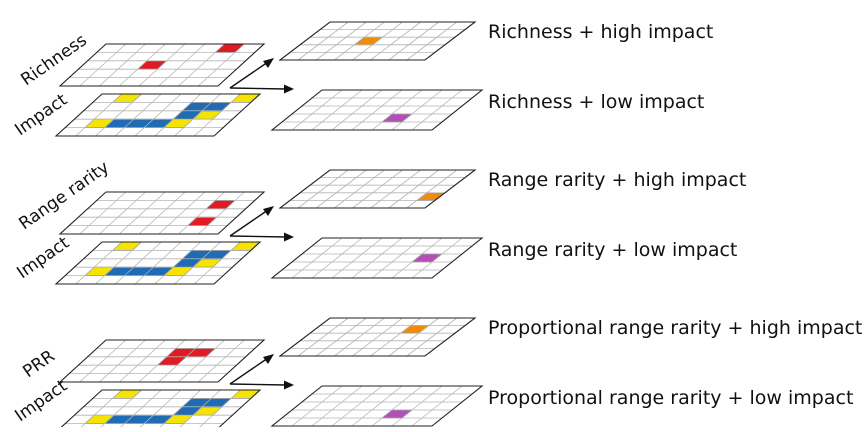 The height and width of the screenshot is (432, 868). What do you see at coordinates (251, 369) in the screenshot?
I see `arrow-to-high-prr` at bounding box center [251, 369].